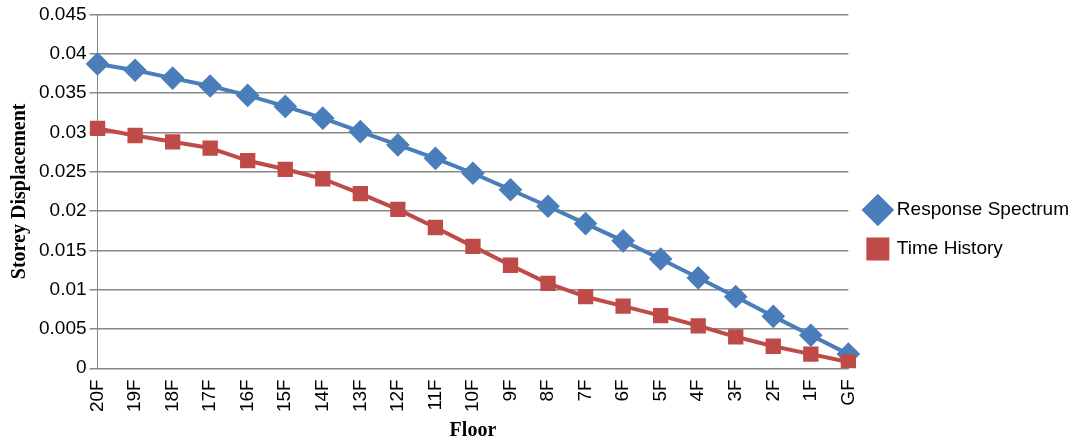  What do you see at coordinates (209, 396) in the screenshot?
I see `x-tick-label: 17F` at bounding box center [209, 396].